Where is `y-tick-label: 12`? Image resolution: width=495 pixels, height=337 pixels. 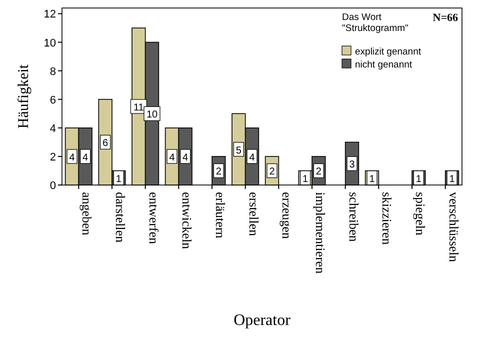
y-tick-label: 12 is located at coordinates (50, 14).